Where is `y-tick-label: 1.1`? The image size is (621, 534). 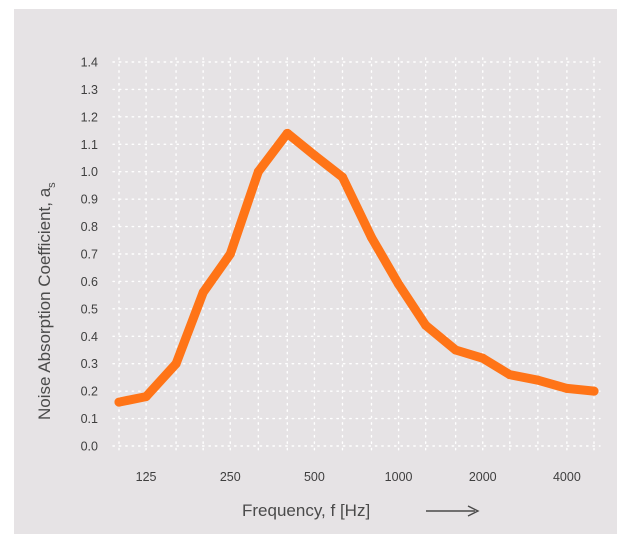 y-tick-label: 1.1 is located at coordinates (89, 145).